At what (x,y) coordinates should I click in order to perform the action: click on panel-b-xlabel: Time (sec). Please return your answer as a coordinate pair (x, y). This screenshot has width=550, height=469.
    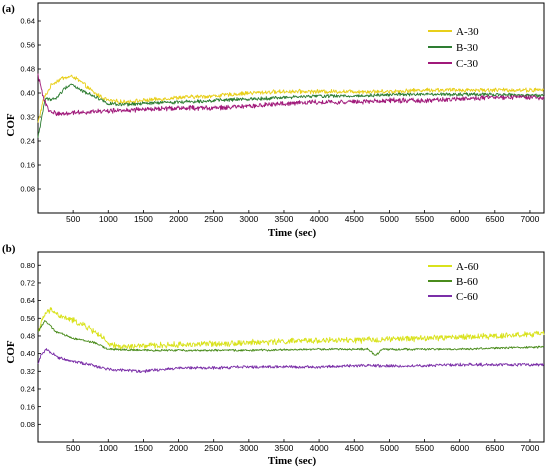
    Looking at the image, I should click on (292, 461).